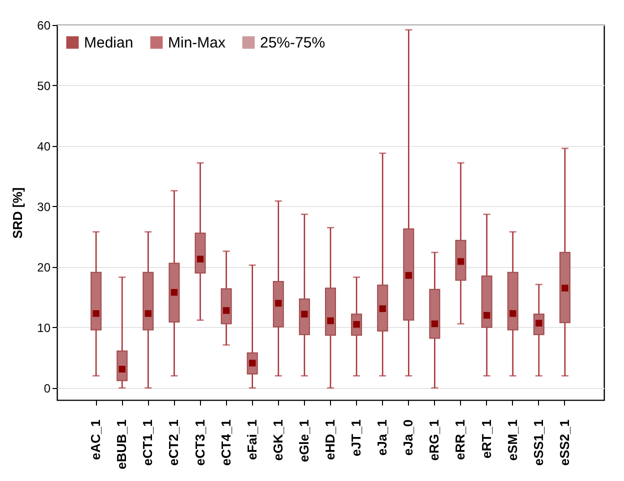  Describe the element at coordinates (356, 438) in the screenshot. I see `x-tick-label: eJT_1` at that location.